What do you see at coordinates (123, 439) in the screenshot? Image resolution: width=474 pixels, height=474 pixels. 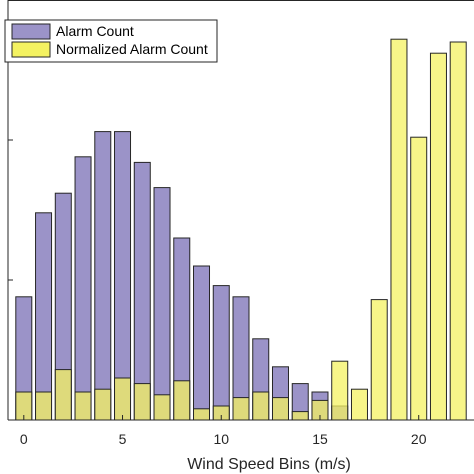 I see `x-tick-label: 5` at bounding box center [123, 439].